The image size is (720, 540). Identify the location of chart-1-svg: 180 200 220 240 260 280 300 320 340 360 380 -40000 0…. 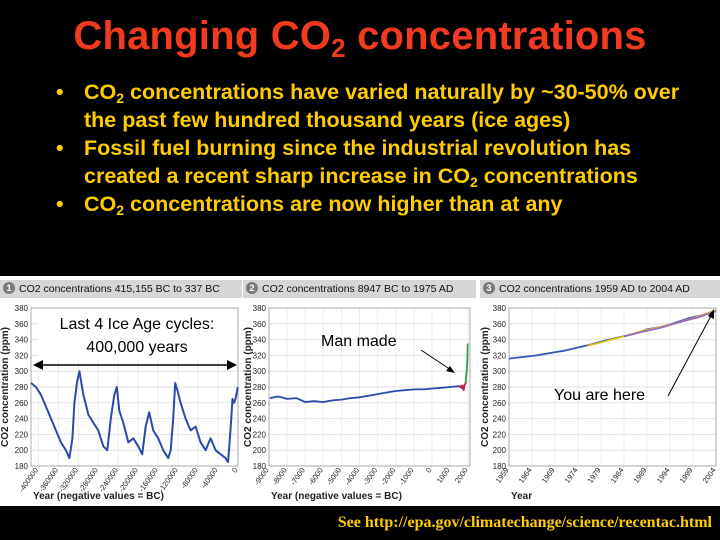
(120, 403).